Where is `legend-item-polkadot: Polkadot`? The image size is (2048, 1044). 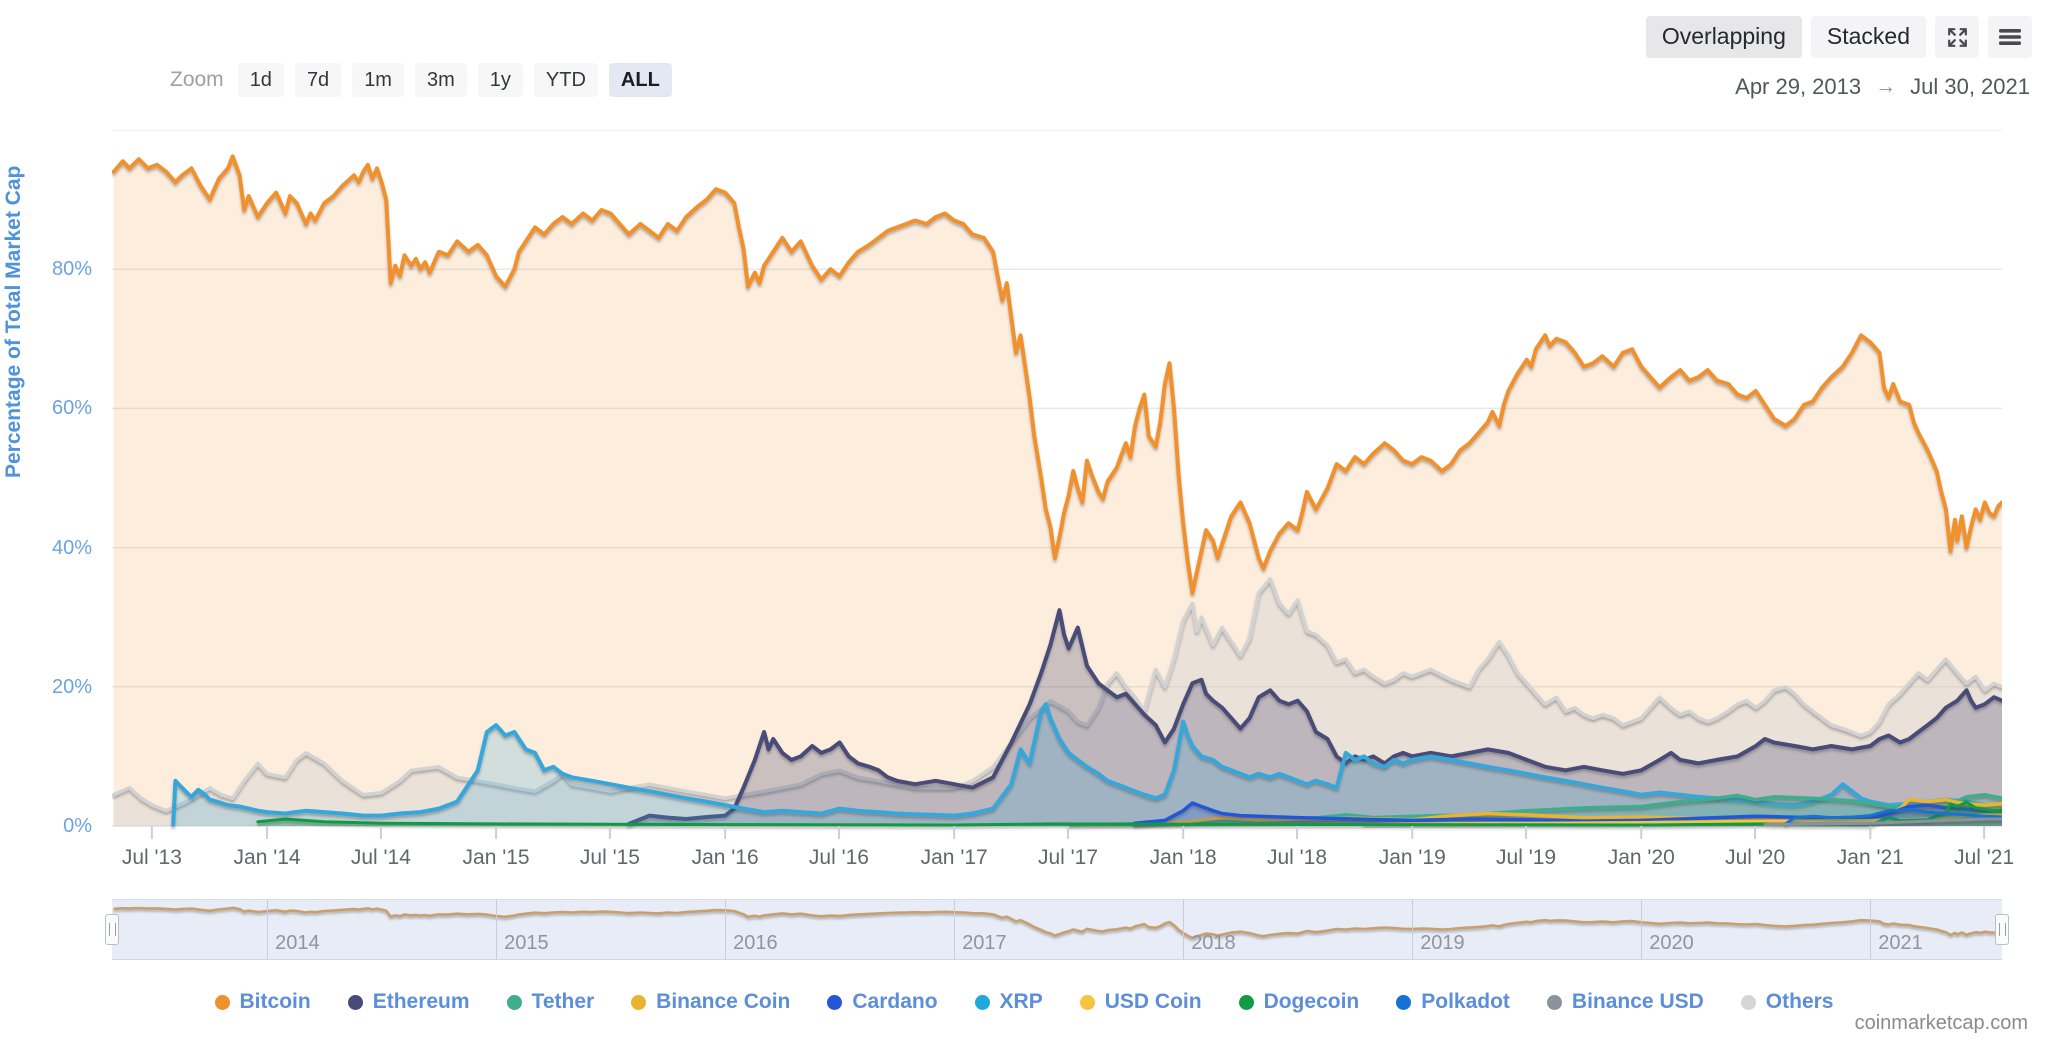 legend-item-polkadot: Polkadot is located at coordinates (1453, 1002).